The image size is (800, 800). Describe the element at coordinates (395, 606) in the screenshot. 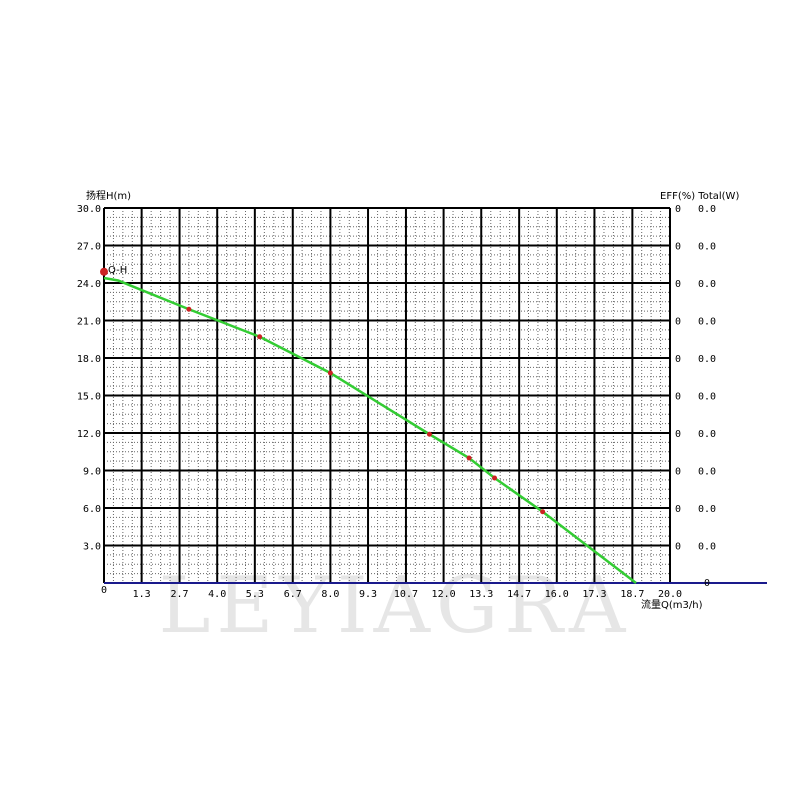

I see `watermark: LEYIAGRA` at that location.